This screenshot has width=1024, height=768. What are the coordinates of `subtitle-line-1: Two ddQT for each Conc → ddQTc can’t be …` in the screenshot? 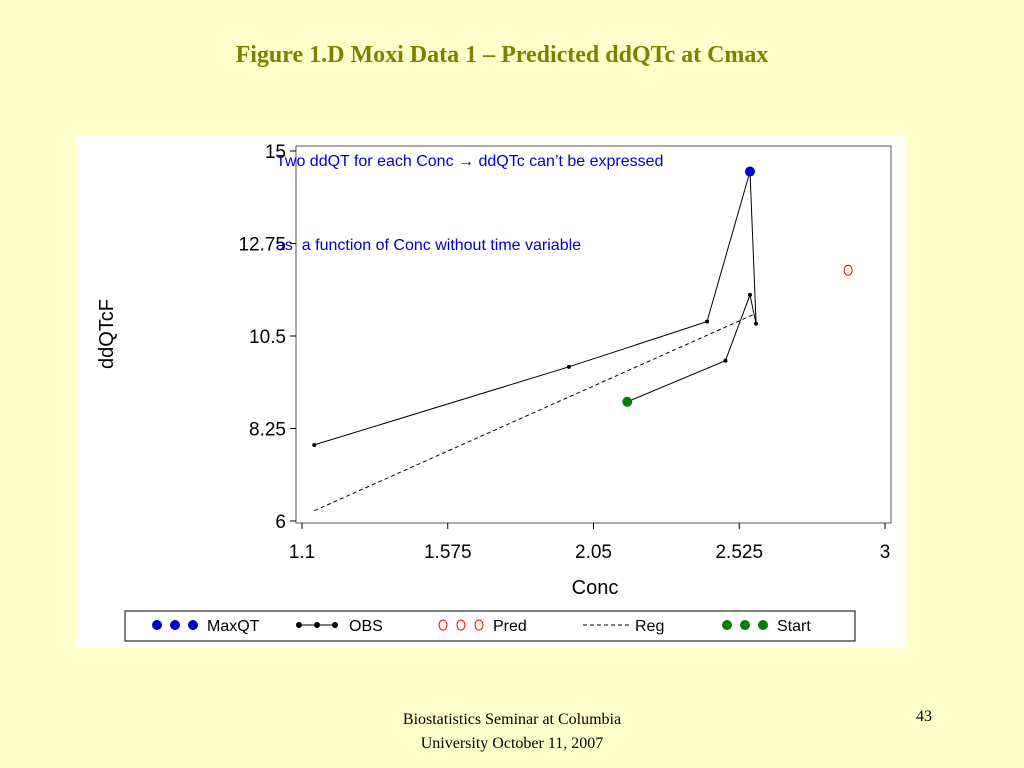 It's located at (470, 161).